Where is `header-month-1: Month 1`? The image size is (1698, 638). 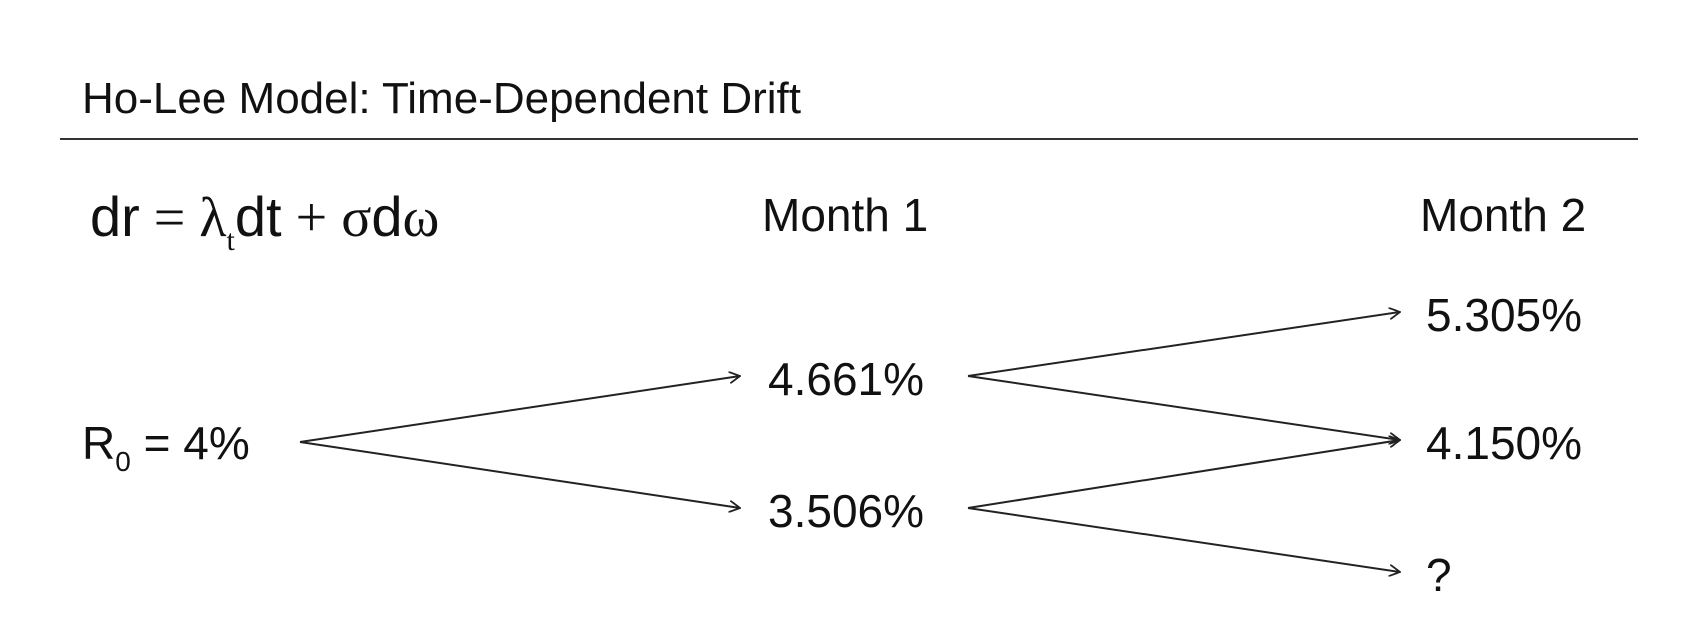
header-month-1: Month 1 is located at coordinates (845, 215).